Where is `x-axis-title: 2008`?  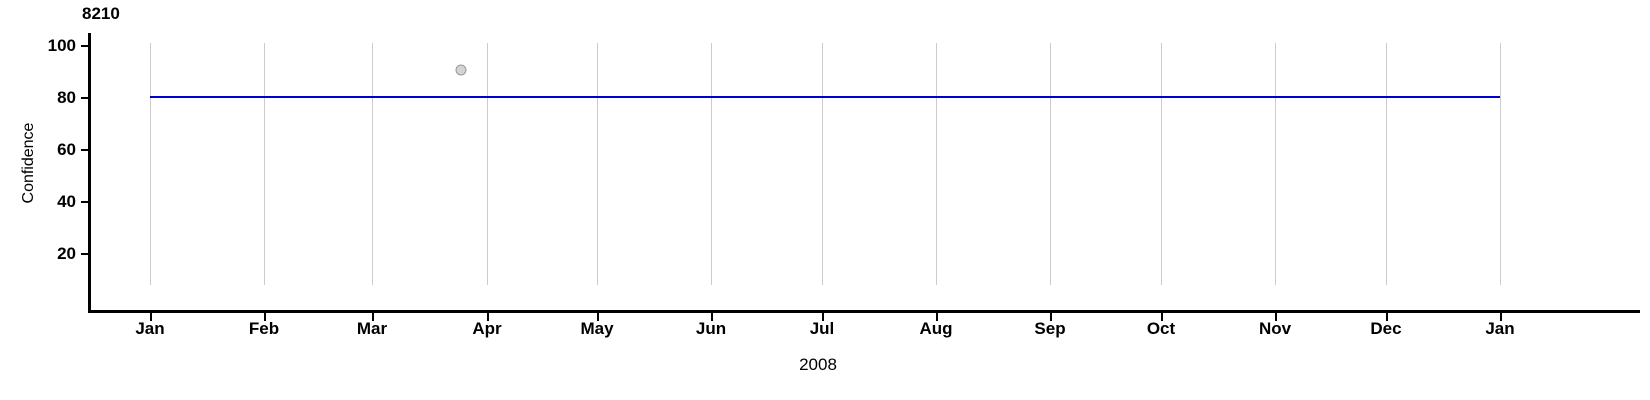 x-axis-title: 2008 is located at coordinates (818, 364).